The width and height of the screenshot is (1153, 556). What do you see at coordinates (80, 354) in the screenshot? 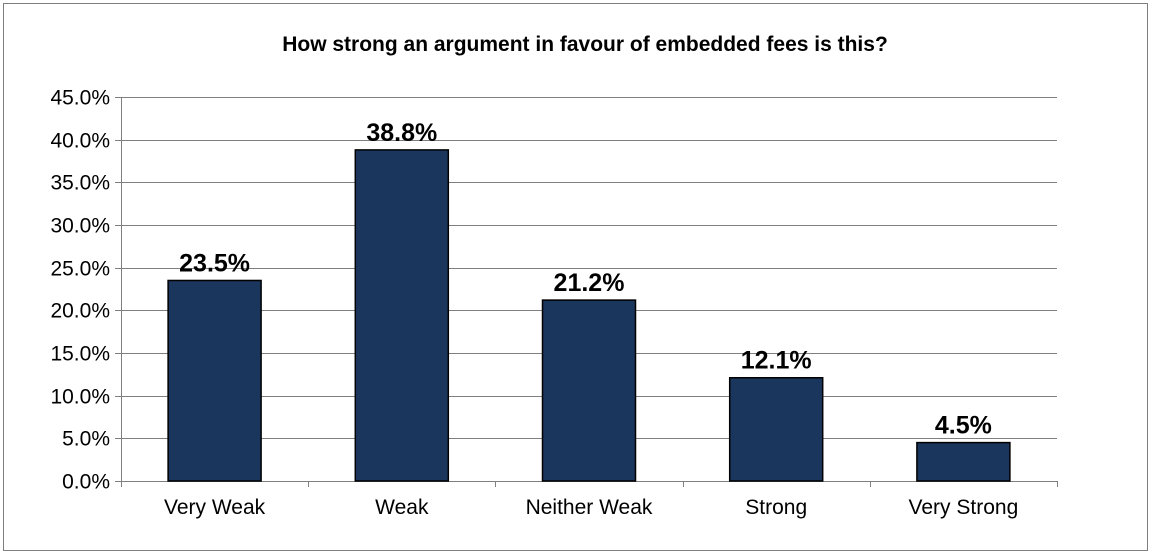
I see `y-tick-label: 15.0%` at bounding box center [80, 354].